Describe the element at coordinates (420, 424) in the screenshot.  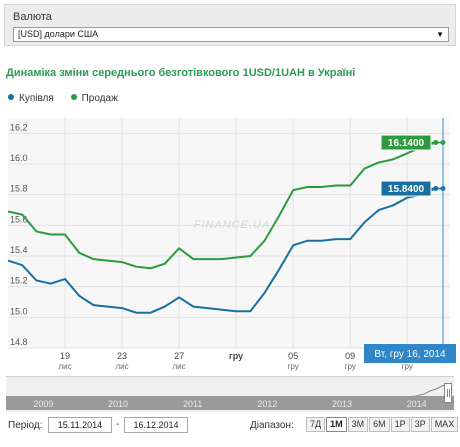
I see `range-button: 3P` at that location.